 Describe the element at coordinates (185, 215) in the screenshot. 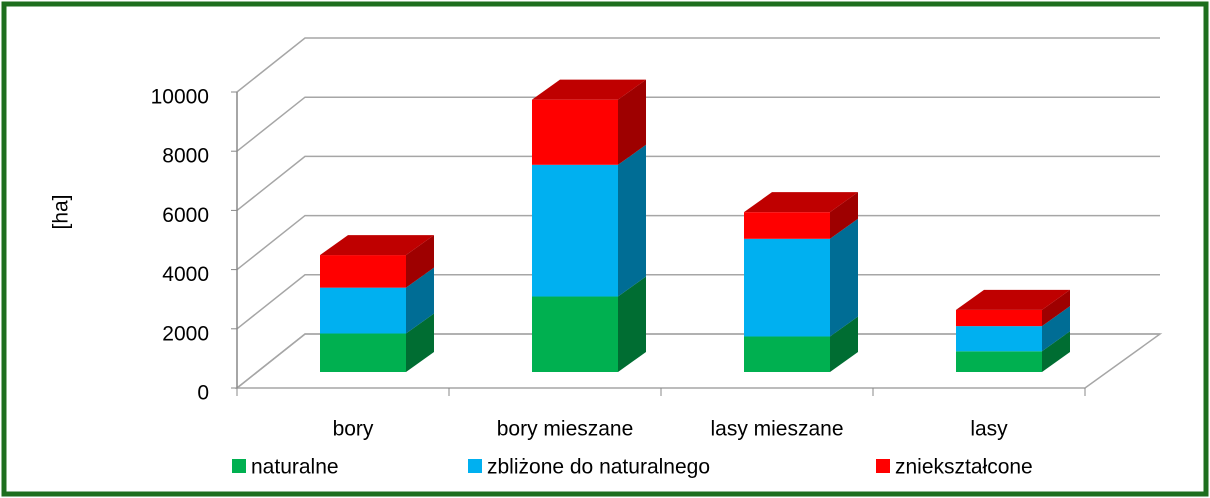

I see `y-tick-label: 6000` at that location.